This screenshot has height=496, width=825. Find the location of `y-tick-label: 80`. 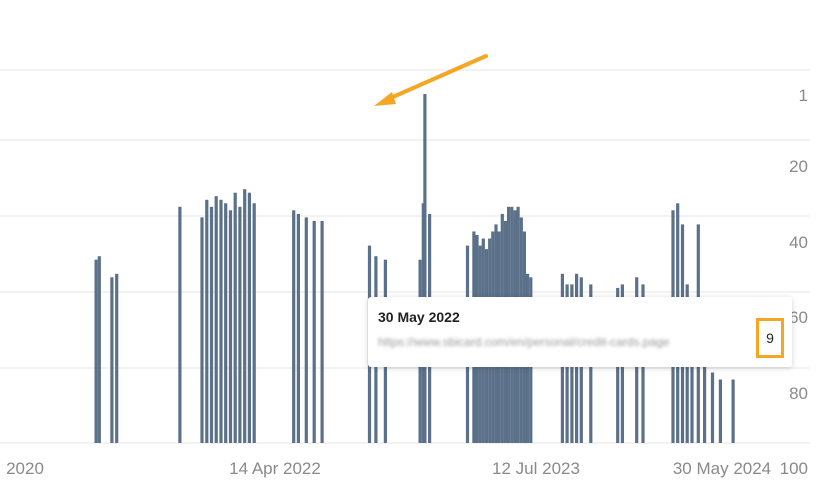

y-tick-label: 80 is located at coordinates (798, 393).